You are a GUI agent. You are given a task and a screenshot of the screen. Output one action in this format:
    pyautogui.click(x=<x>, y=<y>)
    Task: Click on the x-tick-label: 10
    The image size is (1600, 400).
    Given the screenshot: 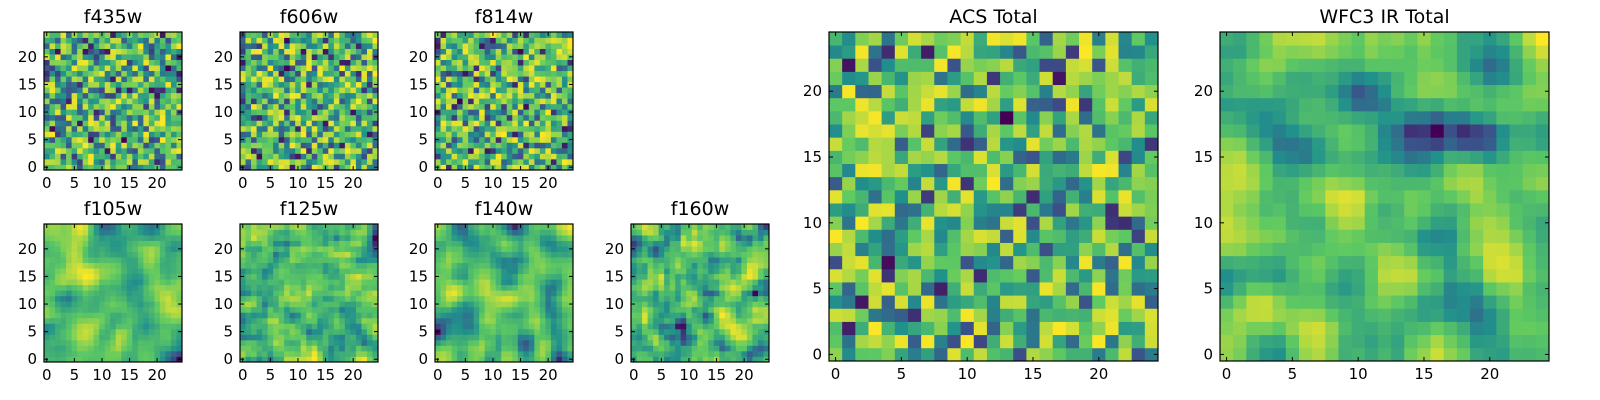 What is the action you would take?
    pyautogui.click(x=492, y=183)
    